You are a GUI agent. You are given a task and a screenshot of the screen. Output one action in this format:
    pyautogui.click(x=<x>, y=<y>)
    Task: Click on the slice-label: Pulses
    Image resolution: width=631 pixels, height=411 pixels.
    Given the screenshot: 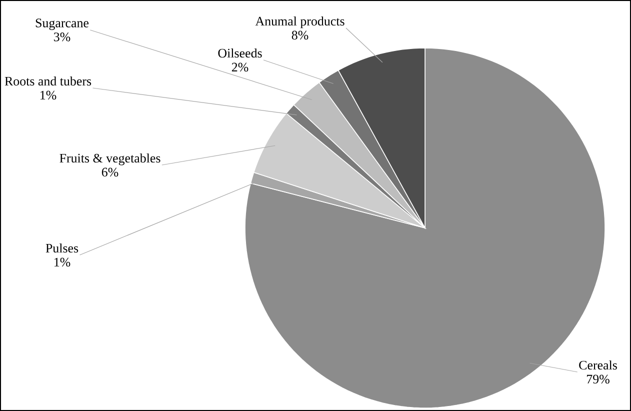 What is the action you would take?
    pyautogui.click(x=62, y=248)
    